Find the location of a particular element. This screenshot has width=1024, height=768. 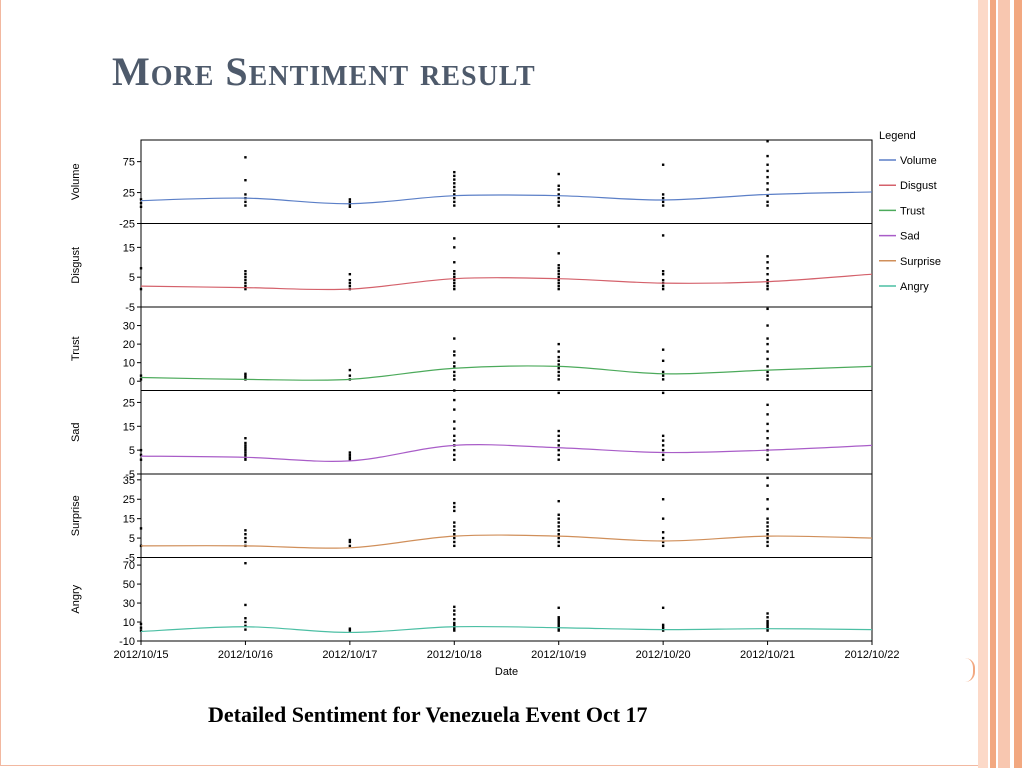

y-tick-label: 5 is located at coordinates (132, 451).